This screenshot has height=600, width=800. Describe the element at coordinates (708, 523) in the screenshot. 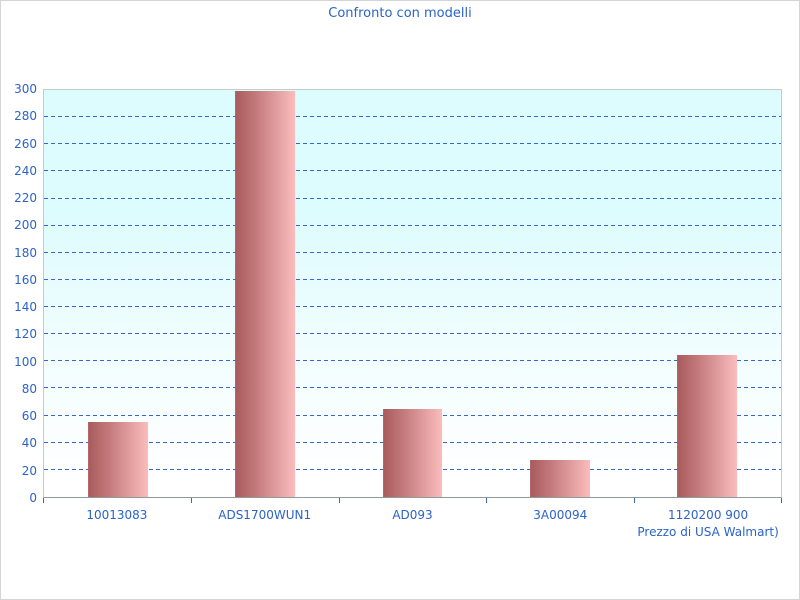

I see `x-category-label: 1120200 900 Prezzo di USA Walmart)` at that location.